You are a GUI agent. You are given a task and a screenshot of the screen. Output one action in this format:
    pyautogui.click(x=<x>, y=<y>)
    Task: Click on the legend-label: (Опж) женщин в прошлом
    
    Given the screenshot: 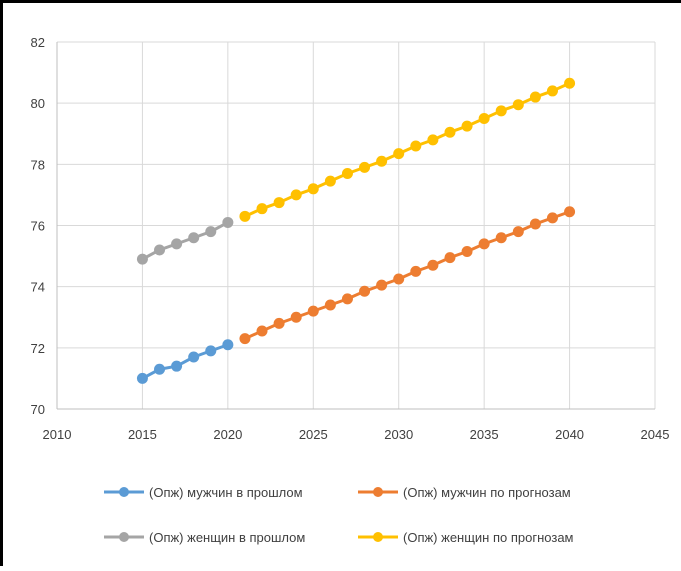 What is the action you would take?
    pyautogui.click(x=227, y=537)
    